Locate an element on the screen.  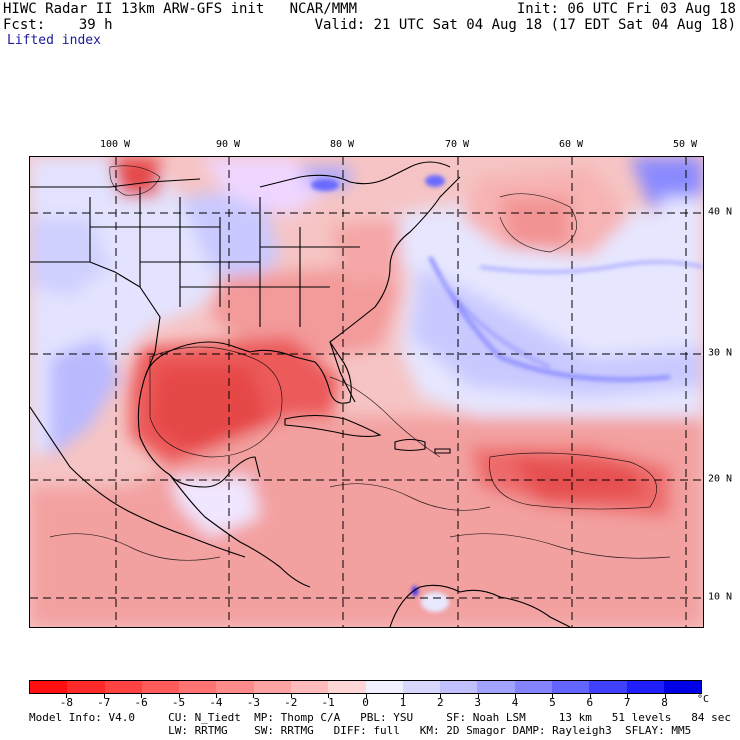
colorbar is located at coordinates (365, 687).